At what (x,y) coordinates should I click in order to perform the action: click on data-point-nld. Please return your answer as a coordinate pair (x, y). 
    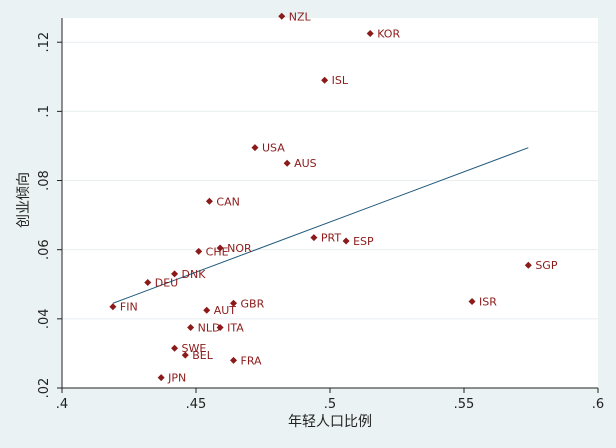
    Looking at the image, I should click on (191, 327).